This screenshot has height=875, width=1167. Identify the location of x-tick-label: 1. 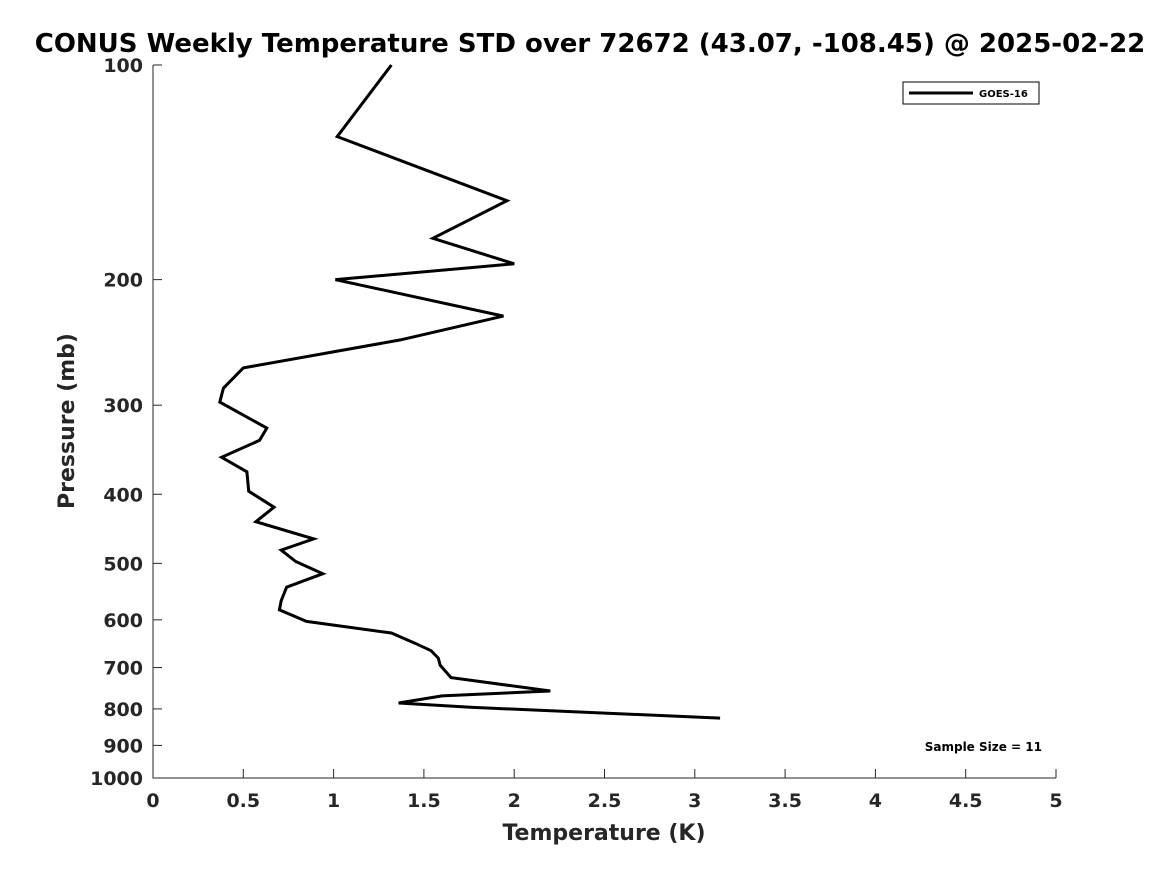
(333, 801).